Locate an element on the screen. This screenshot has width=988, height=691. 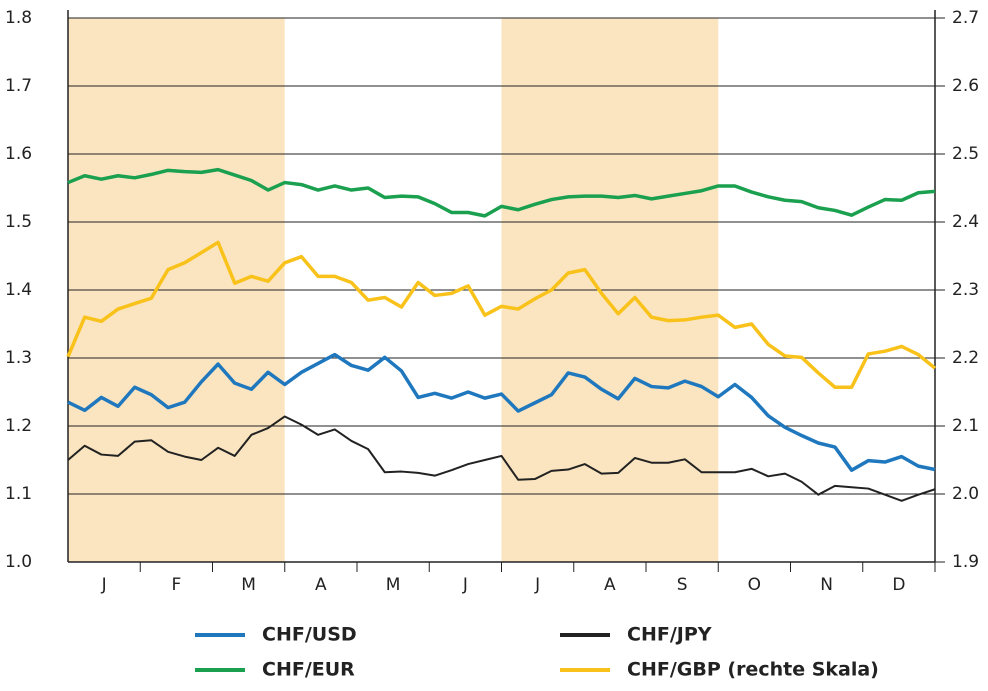
y-tick-label: 1.4 is located at coordinates (18, 290).